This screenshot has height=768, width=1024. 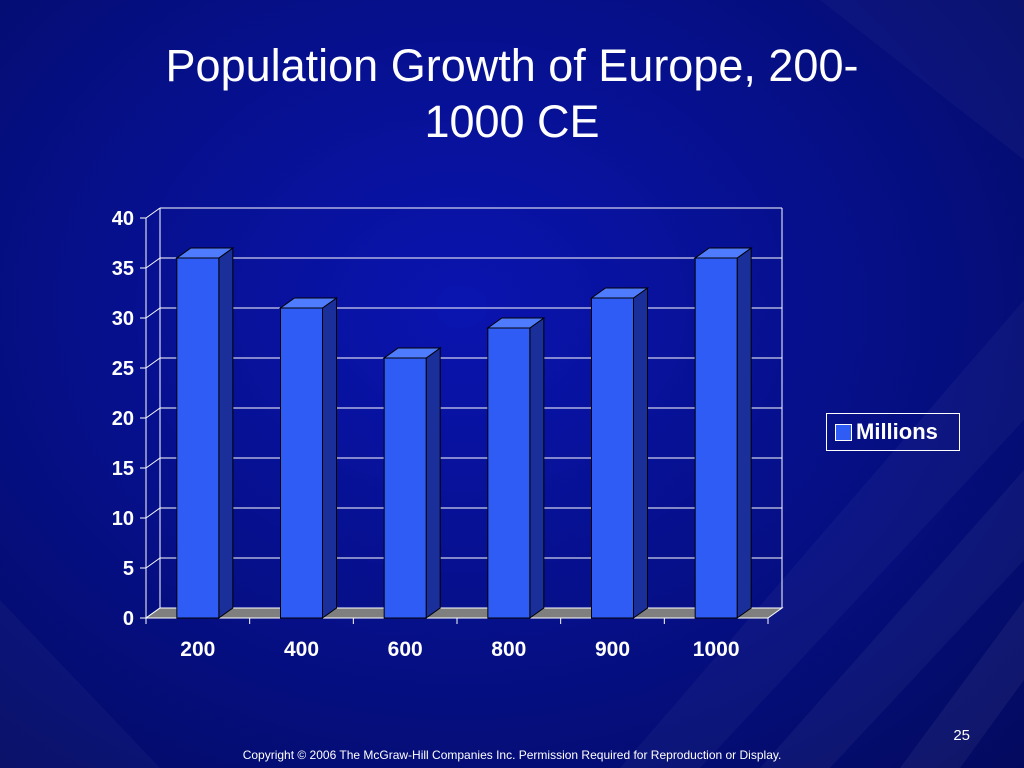 What do you see at coordinates (897, 431) in the screenshot?
I see `legend-label: Millions` at bounding box center [897, 431].